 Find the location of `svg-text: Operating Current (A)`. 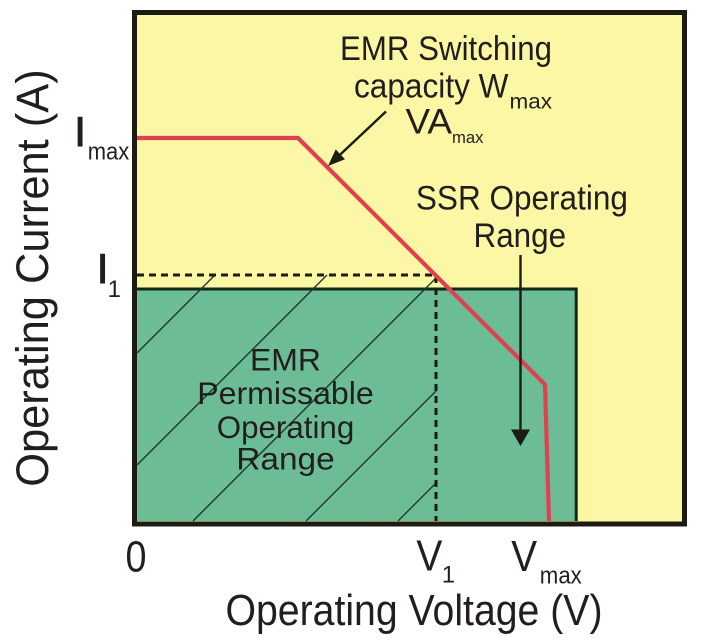

svg-text: Operating Current (A) is located at coordinates (32, 278).